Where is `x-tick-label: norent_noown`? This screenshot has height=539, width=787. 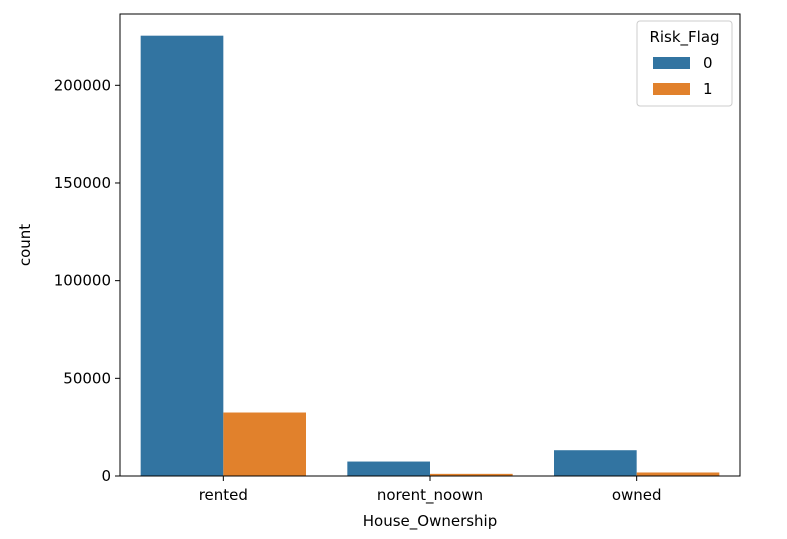
x-tick-label: norent_noown is located at coordinates (430, 495).